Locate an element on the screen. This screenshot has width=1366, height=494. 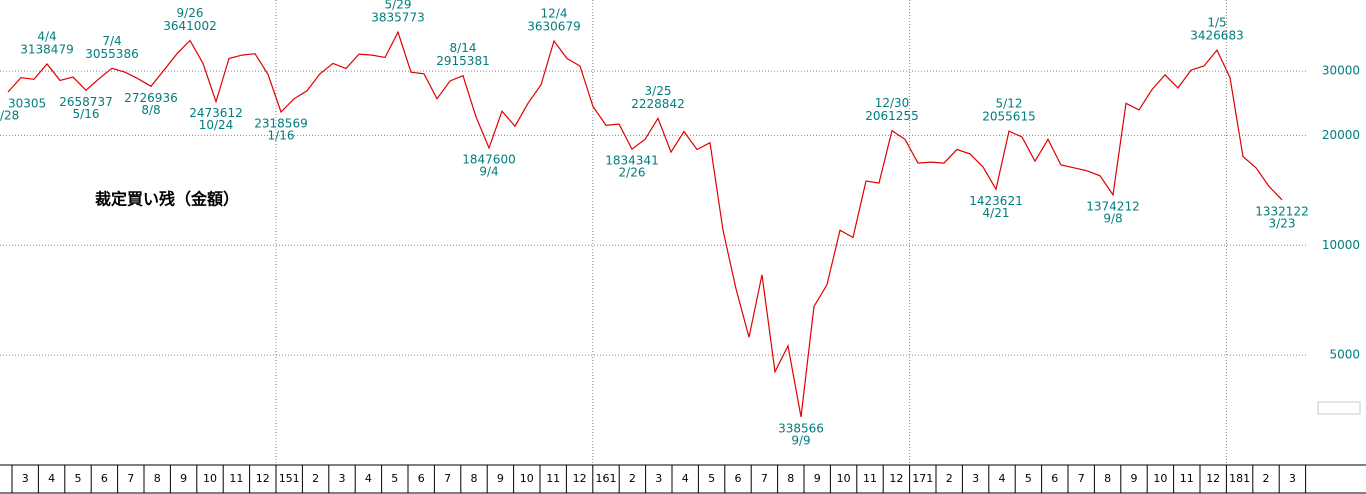
x-tick-label: 161 is located at coordinates (606, 478).